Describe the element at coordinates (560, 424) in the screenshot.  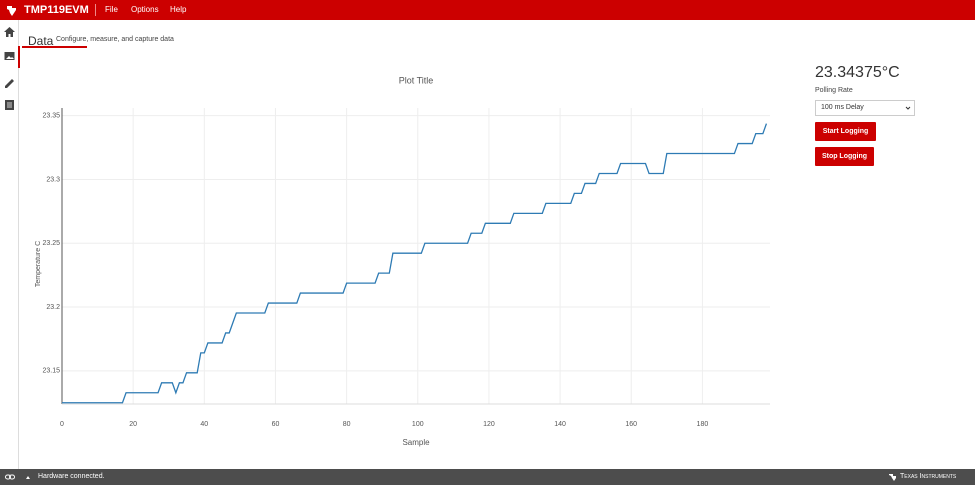
I see `x-tick-label: 140` at that location.